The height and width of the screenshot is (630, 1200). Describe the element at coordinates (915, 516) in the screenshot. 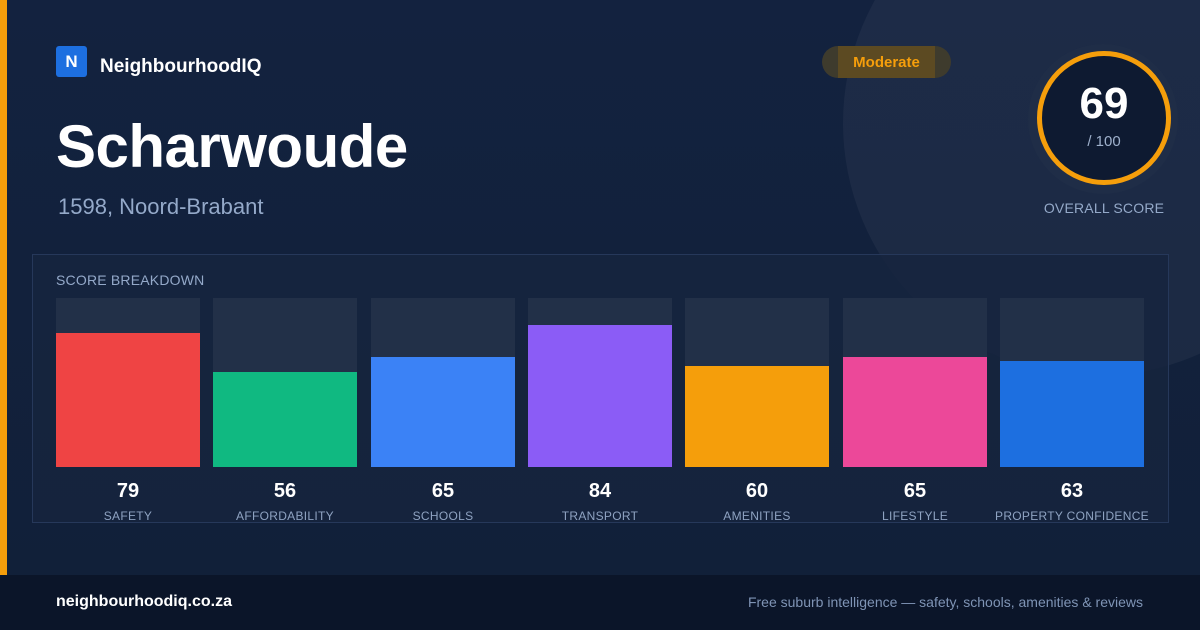

I see `bar-label: LIFESTYLE` at that location.